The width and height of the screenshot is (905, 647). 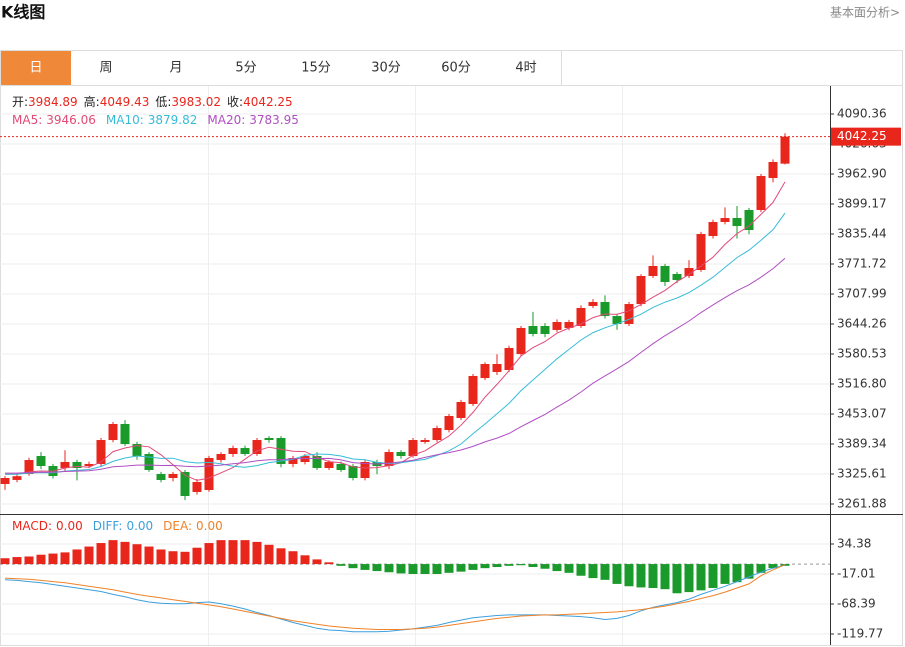 I want to click on legend-label: MACD:, so click(x=32, y=526).